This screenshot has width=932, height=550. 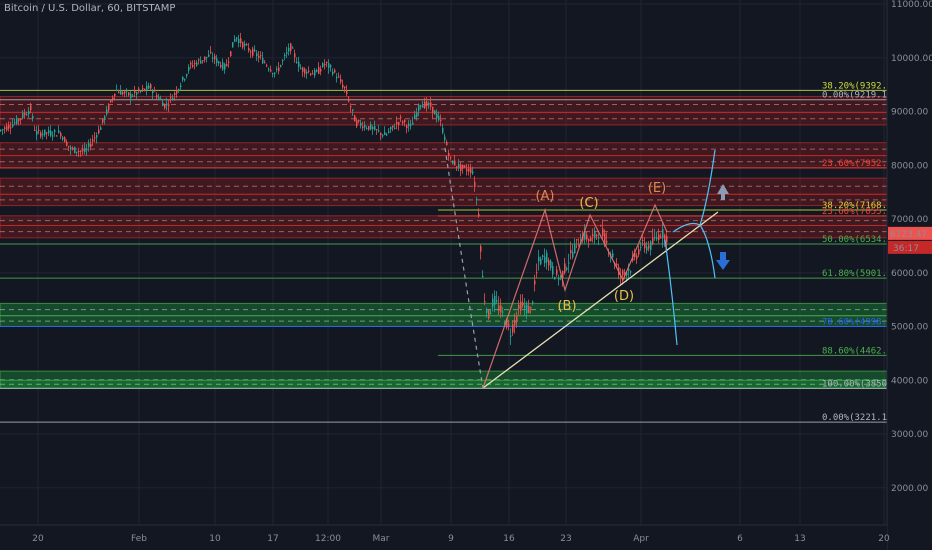 I want to click on fib-label: 23.60%(7952.02), so click(x=862, y=164).